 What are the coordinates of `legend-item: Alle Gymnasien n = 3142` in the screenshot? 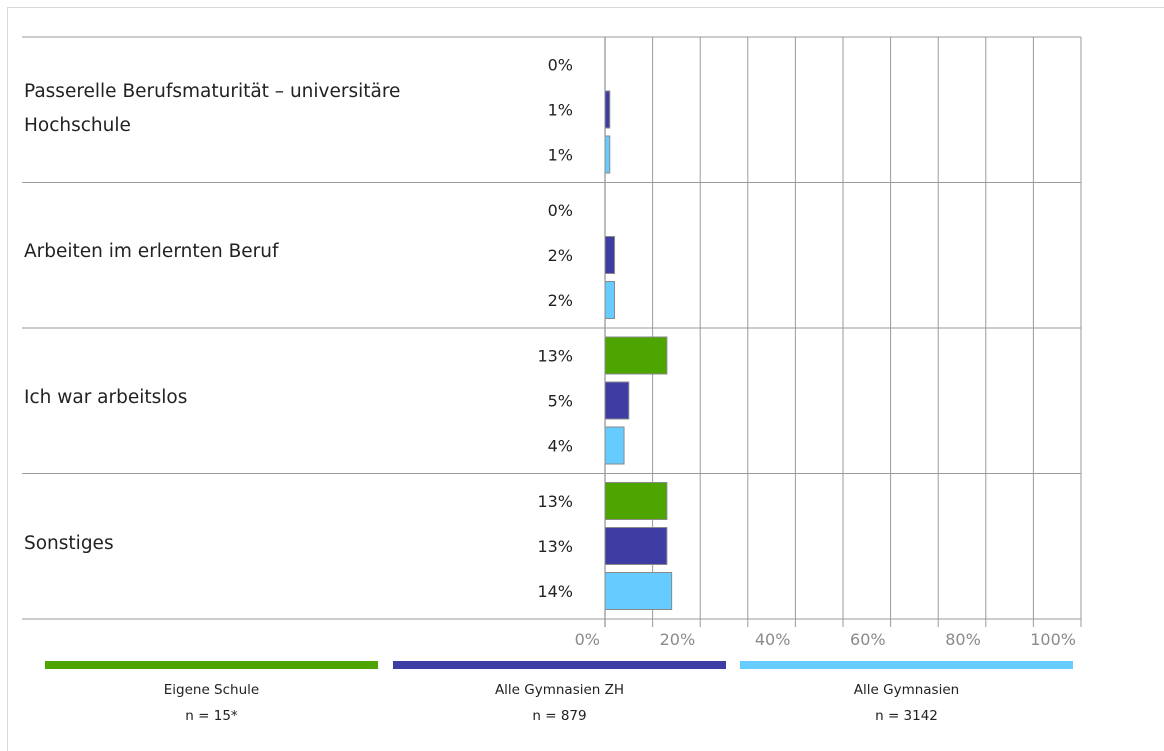 It's located at (906, 693).